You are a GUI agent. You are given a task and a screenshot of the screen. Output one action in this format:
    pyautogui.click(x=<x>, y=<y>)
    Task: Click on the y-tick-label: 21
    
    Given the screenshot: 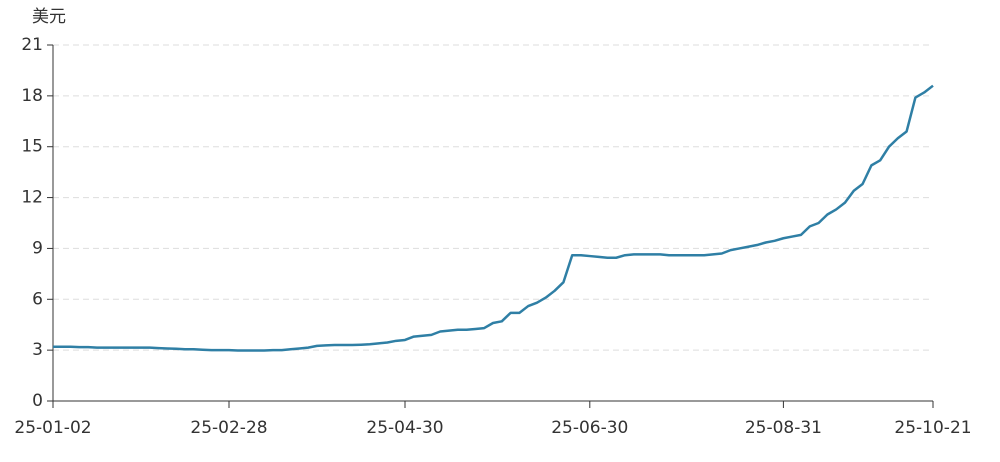 What is the action you would take?
    pyautogui.click(x=32, y=45)
    